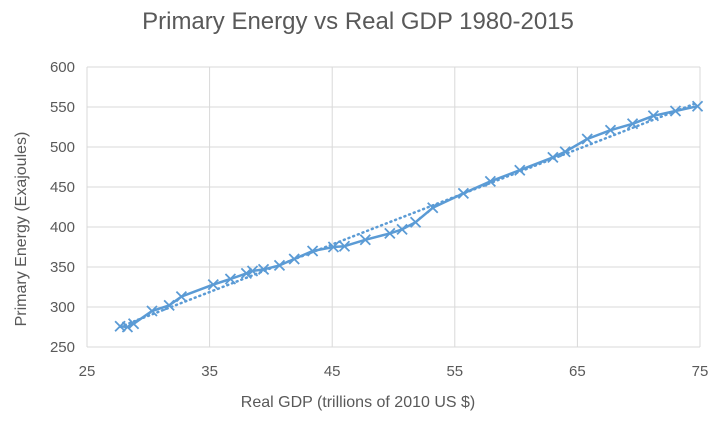 The width and height of the screenshot is (716, 424). I want to click on y-tick-label: 400, so click(62, 227).